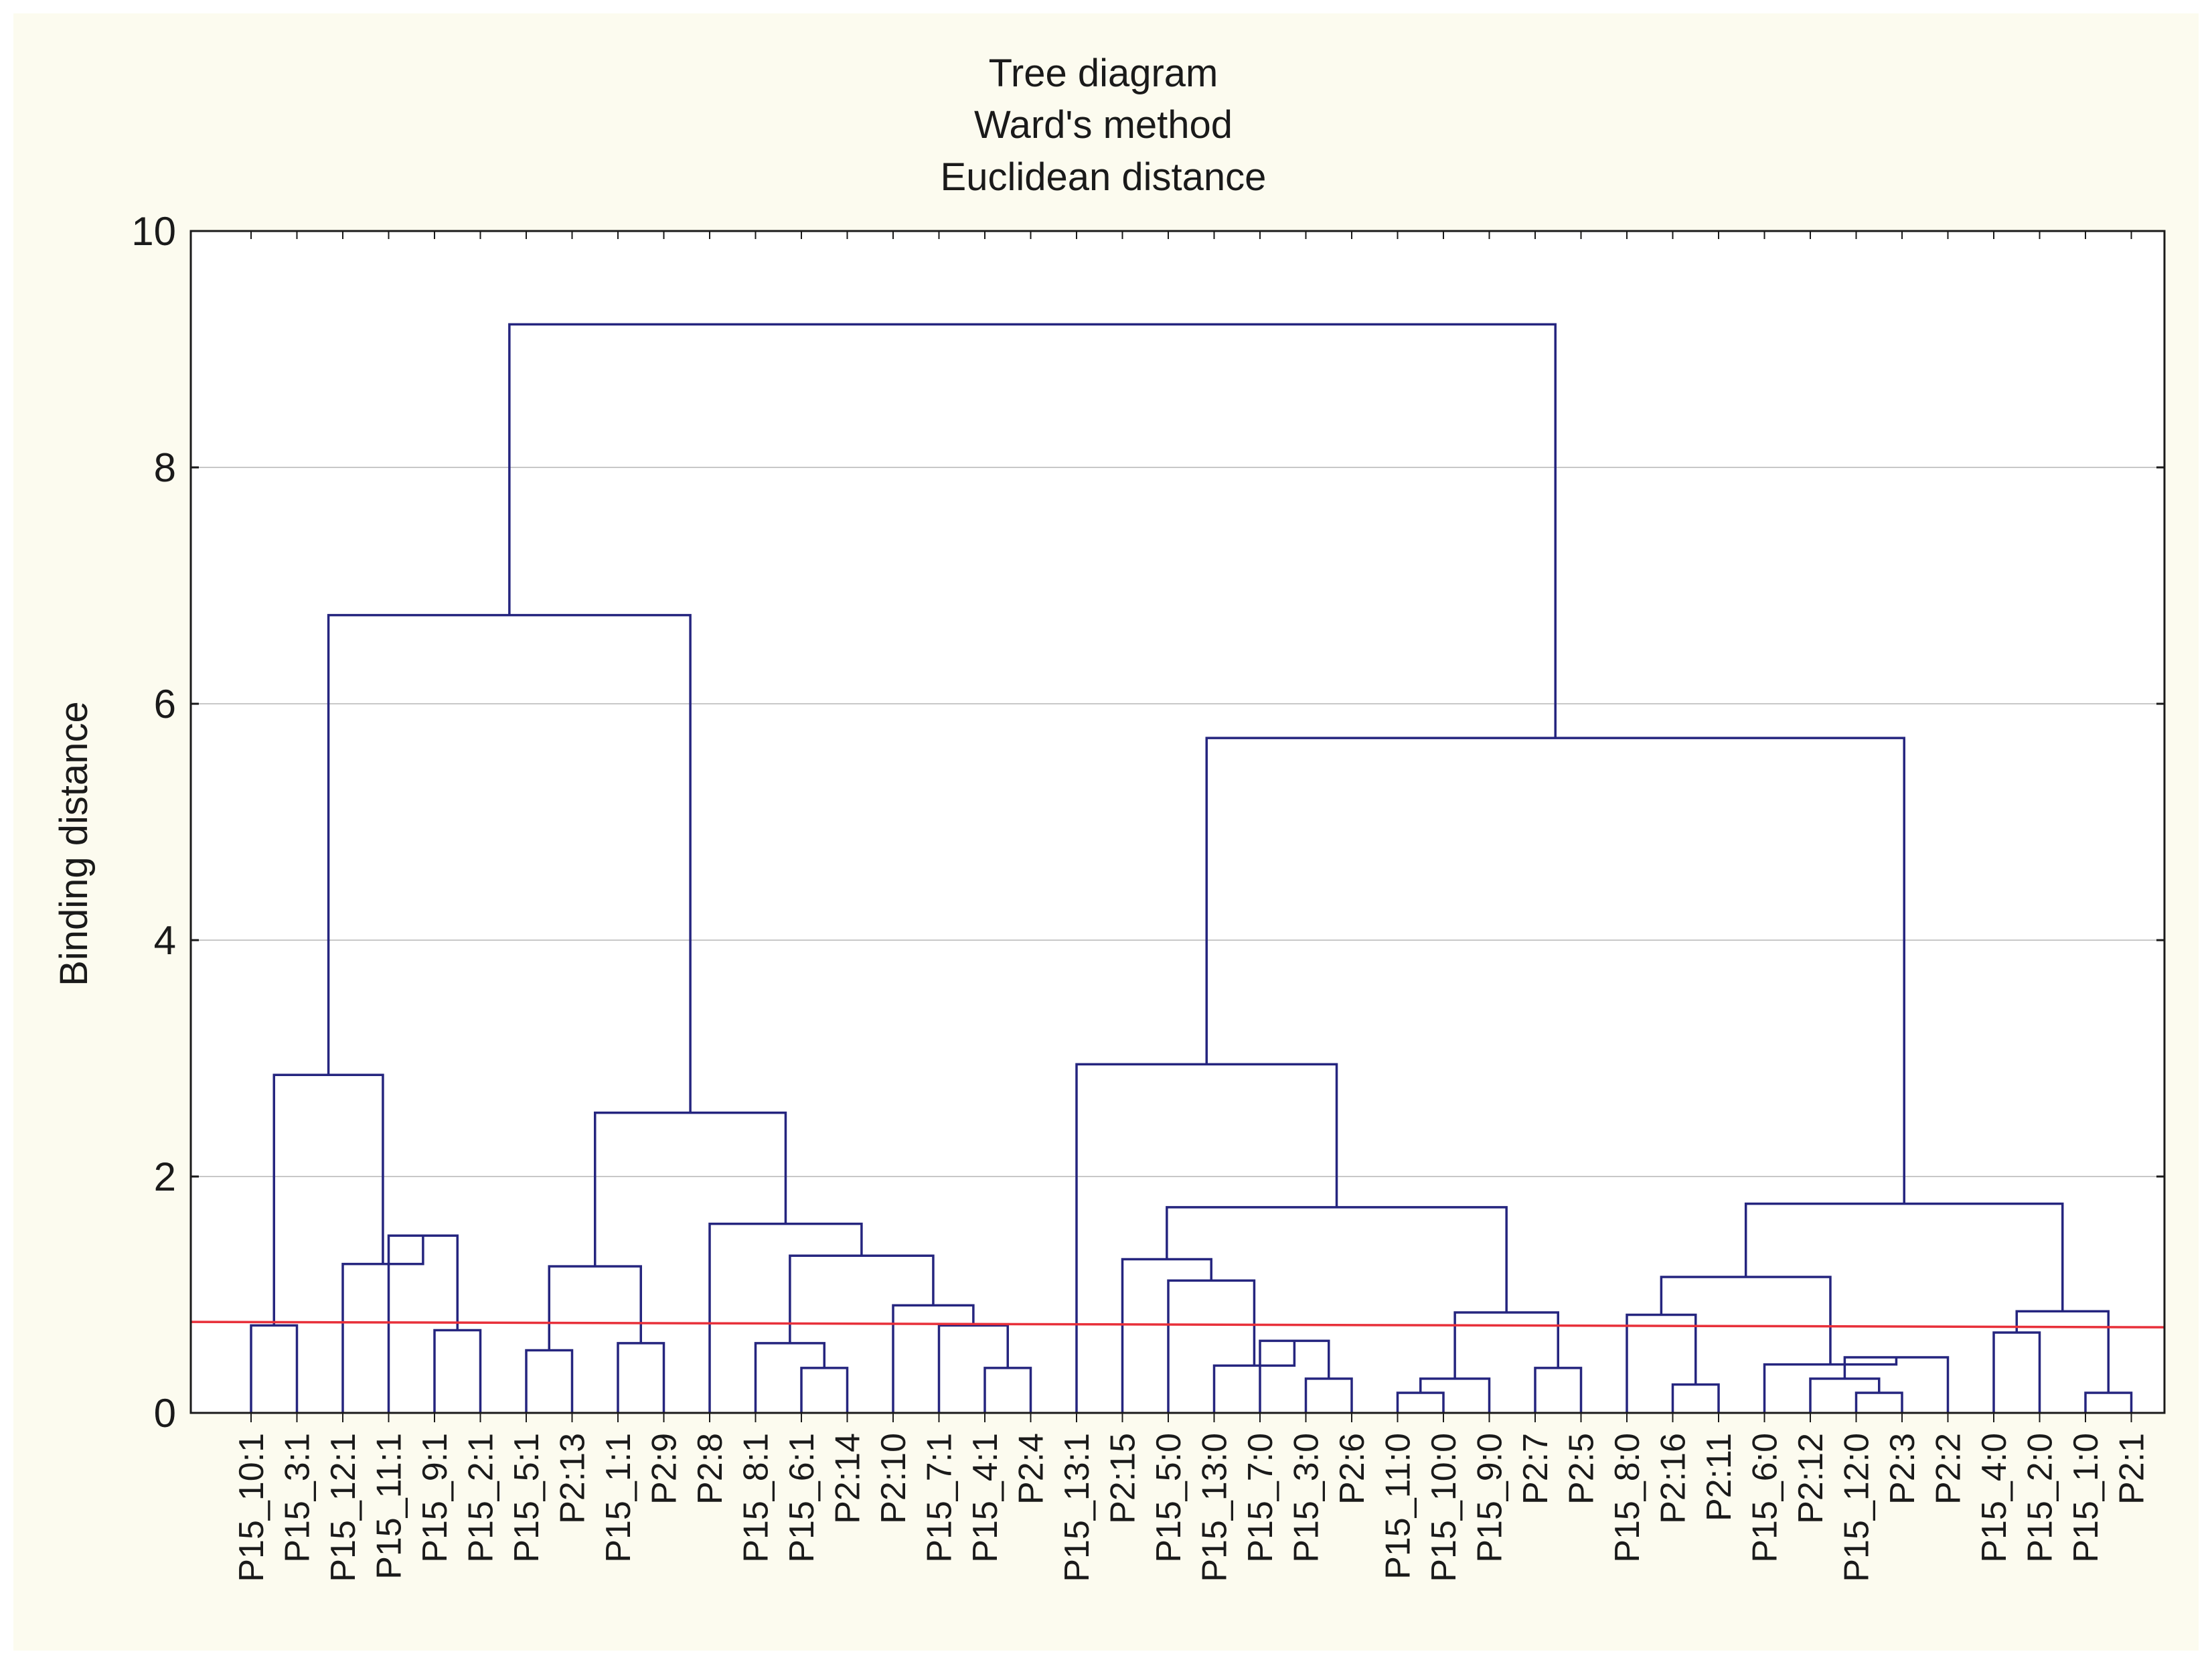 This screenshot has width=2212, height=1664. What do you see at coordinates (1673, 1479) in the screenshot?
I see `leaf-label: P2:16` at bounding box center [1673, 1479].